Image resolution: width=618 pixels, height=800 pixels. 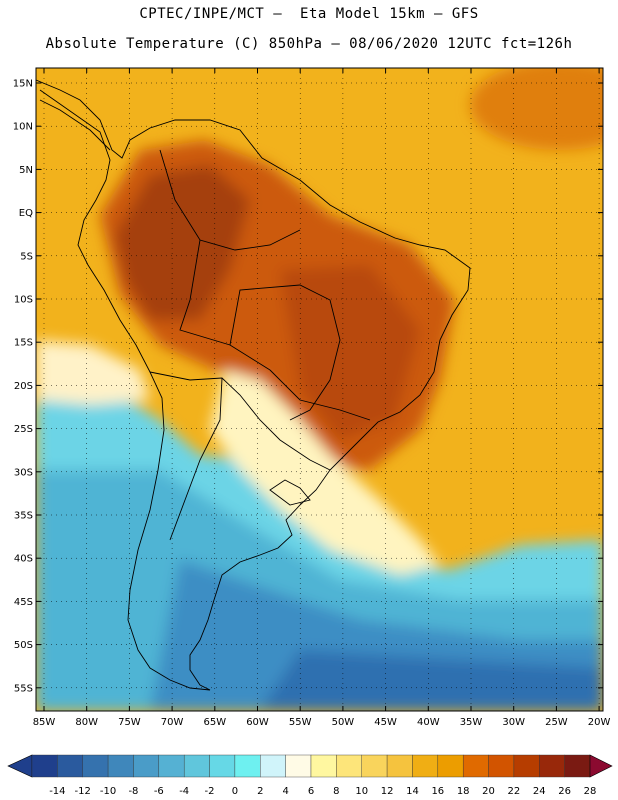 I want to click on latitude-label: 5N, so click(x=26, y=170).